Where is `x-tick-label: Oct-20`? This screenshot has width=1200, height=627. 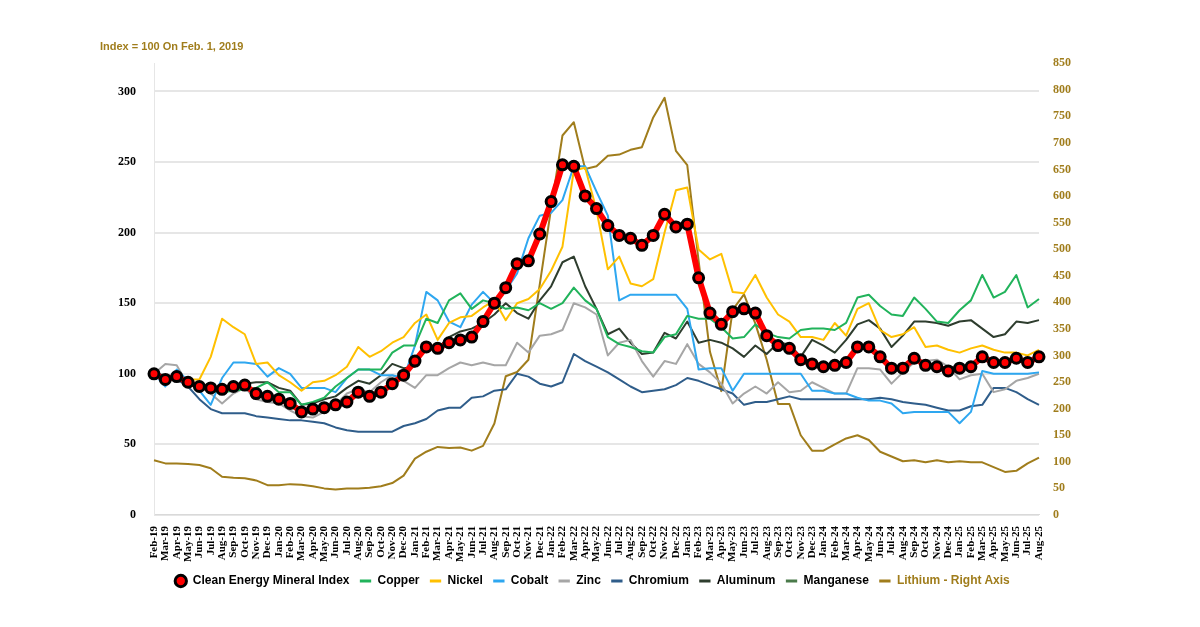 x-tick-label: Oct-20 is located at coordinates (379, 541).